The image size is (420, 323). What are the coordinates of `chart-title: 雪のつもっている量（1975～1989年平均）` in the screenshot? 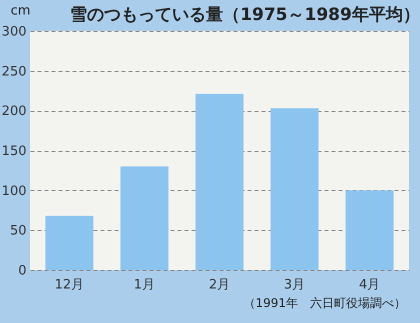 It's located at (245, 15).